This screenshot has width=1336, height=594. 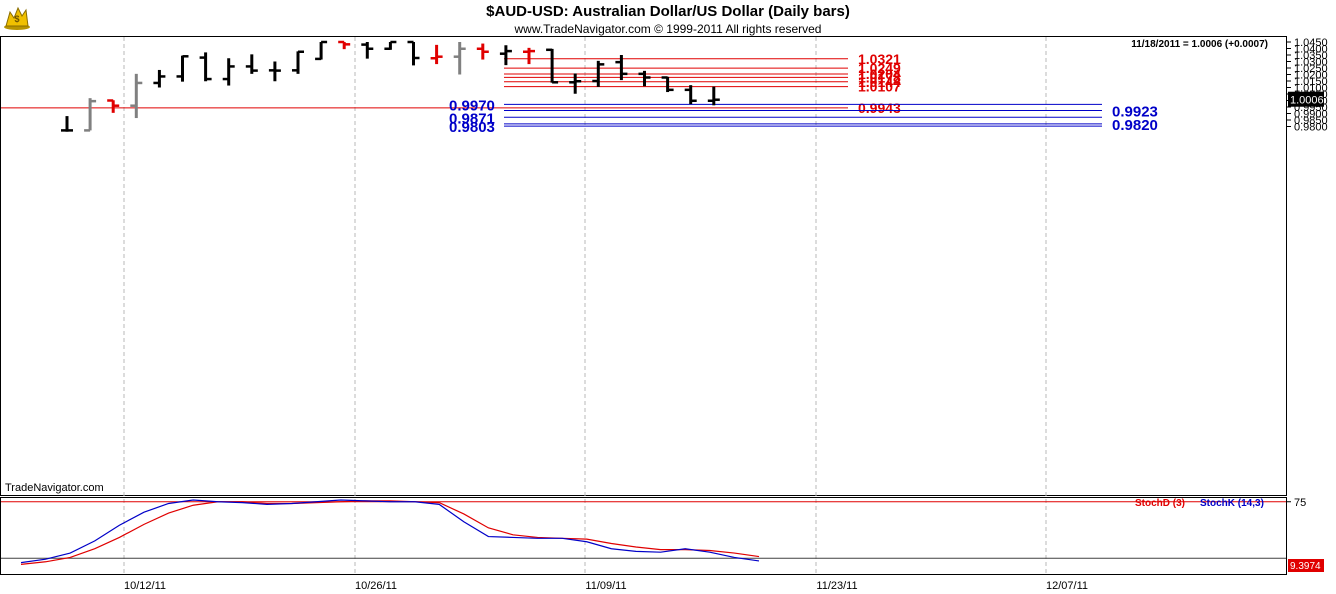 I want to click on stoch-d-line, so click(x=390, y=532).